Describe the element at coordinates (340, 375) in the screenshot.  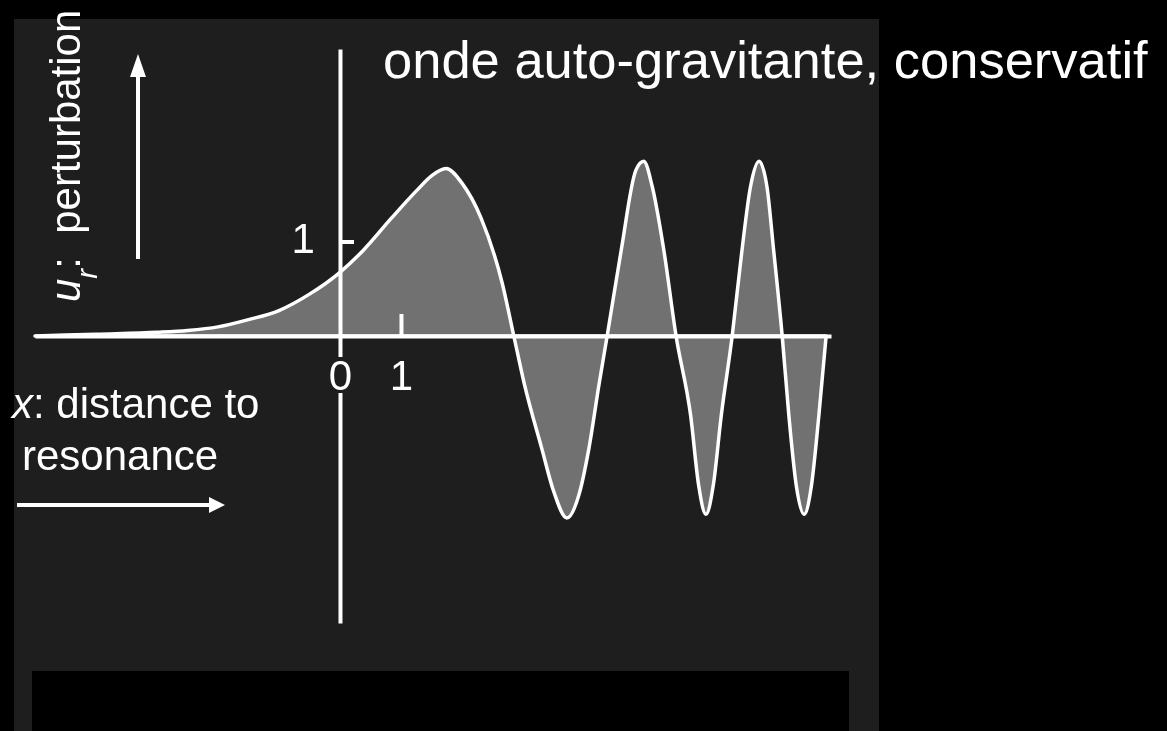
I see `x-tick-label: 0` at that location.